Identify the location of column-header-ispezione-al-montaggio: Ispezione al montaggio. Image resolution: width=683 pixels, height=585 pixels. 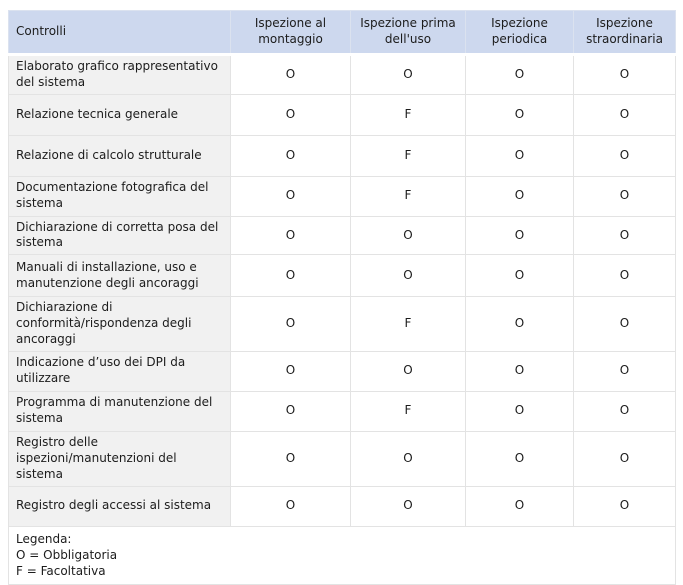
(290, 33).